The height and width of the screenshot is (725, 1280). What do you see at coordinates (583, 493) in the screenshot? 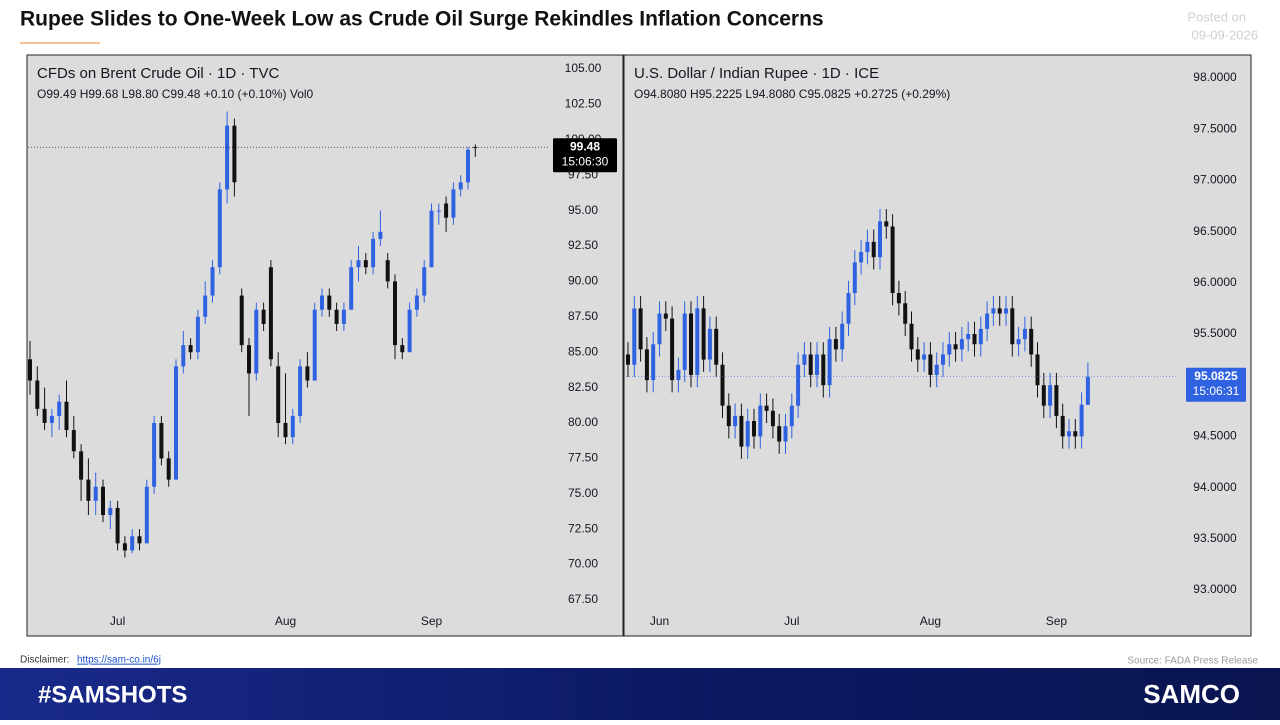
I see `y-tick-label: 75.00` at bounding box center [583, 493].